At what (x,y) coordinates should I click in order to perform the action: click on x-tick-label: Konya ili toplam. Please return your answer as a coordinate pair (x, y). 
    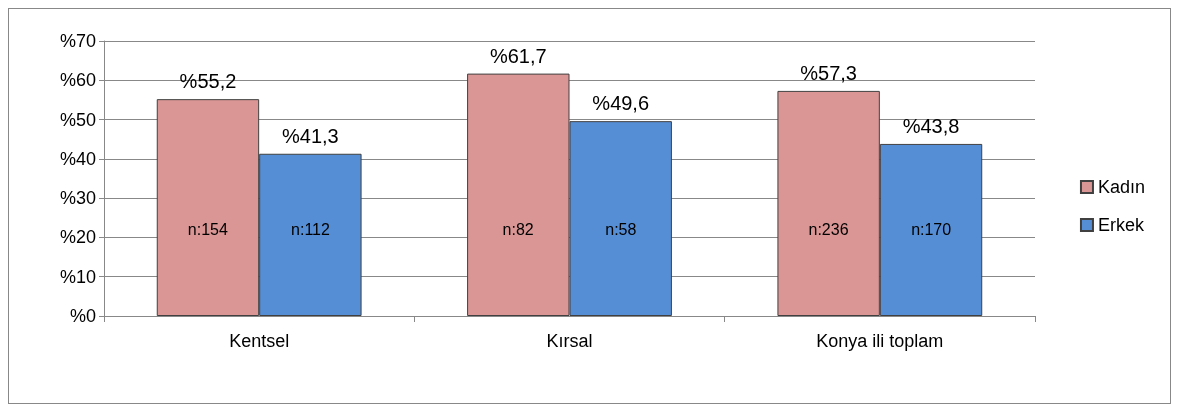
    Looking at the image, I should click on (880, 341).